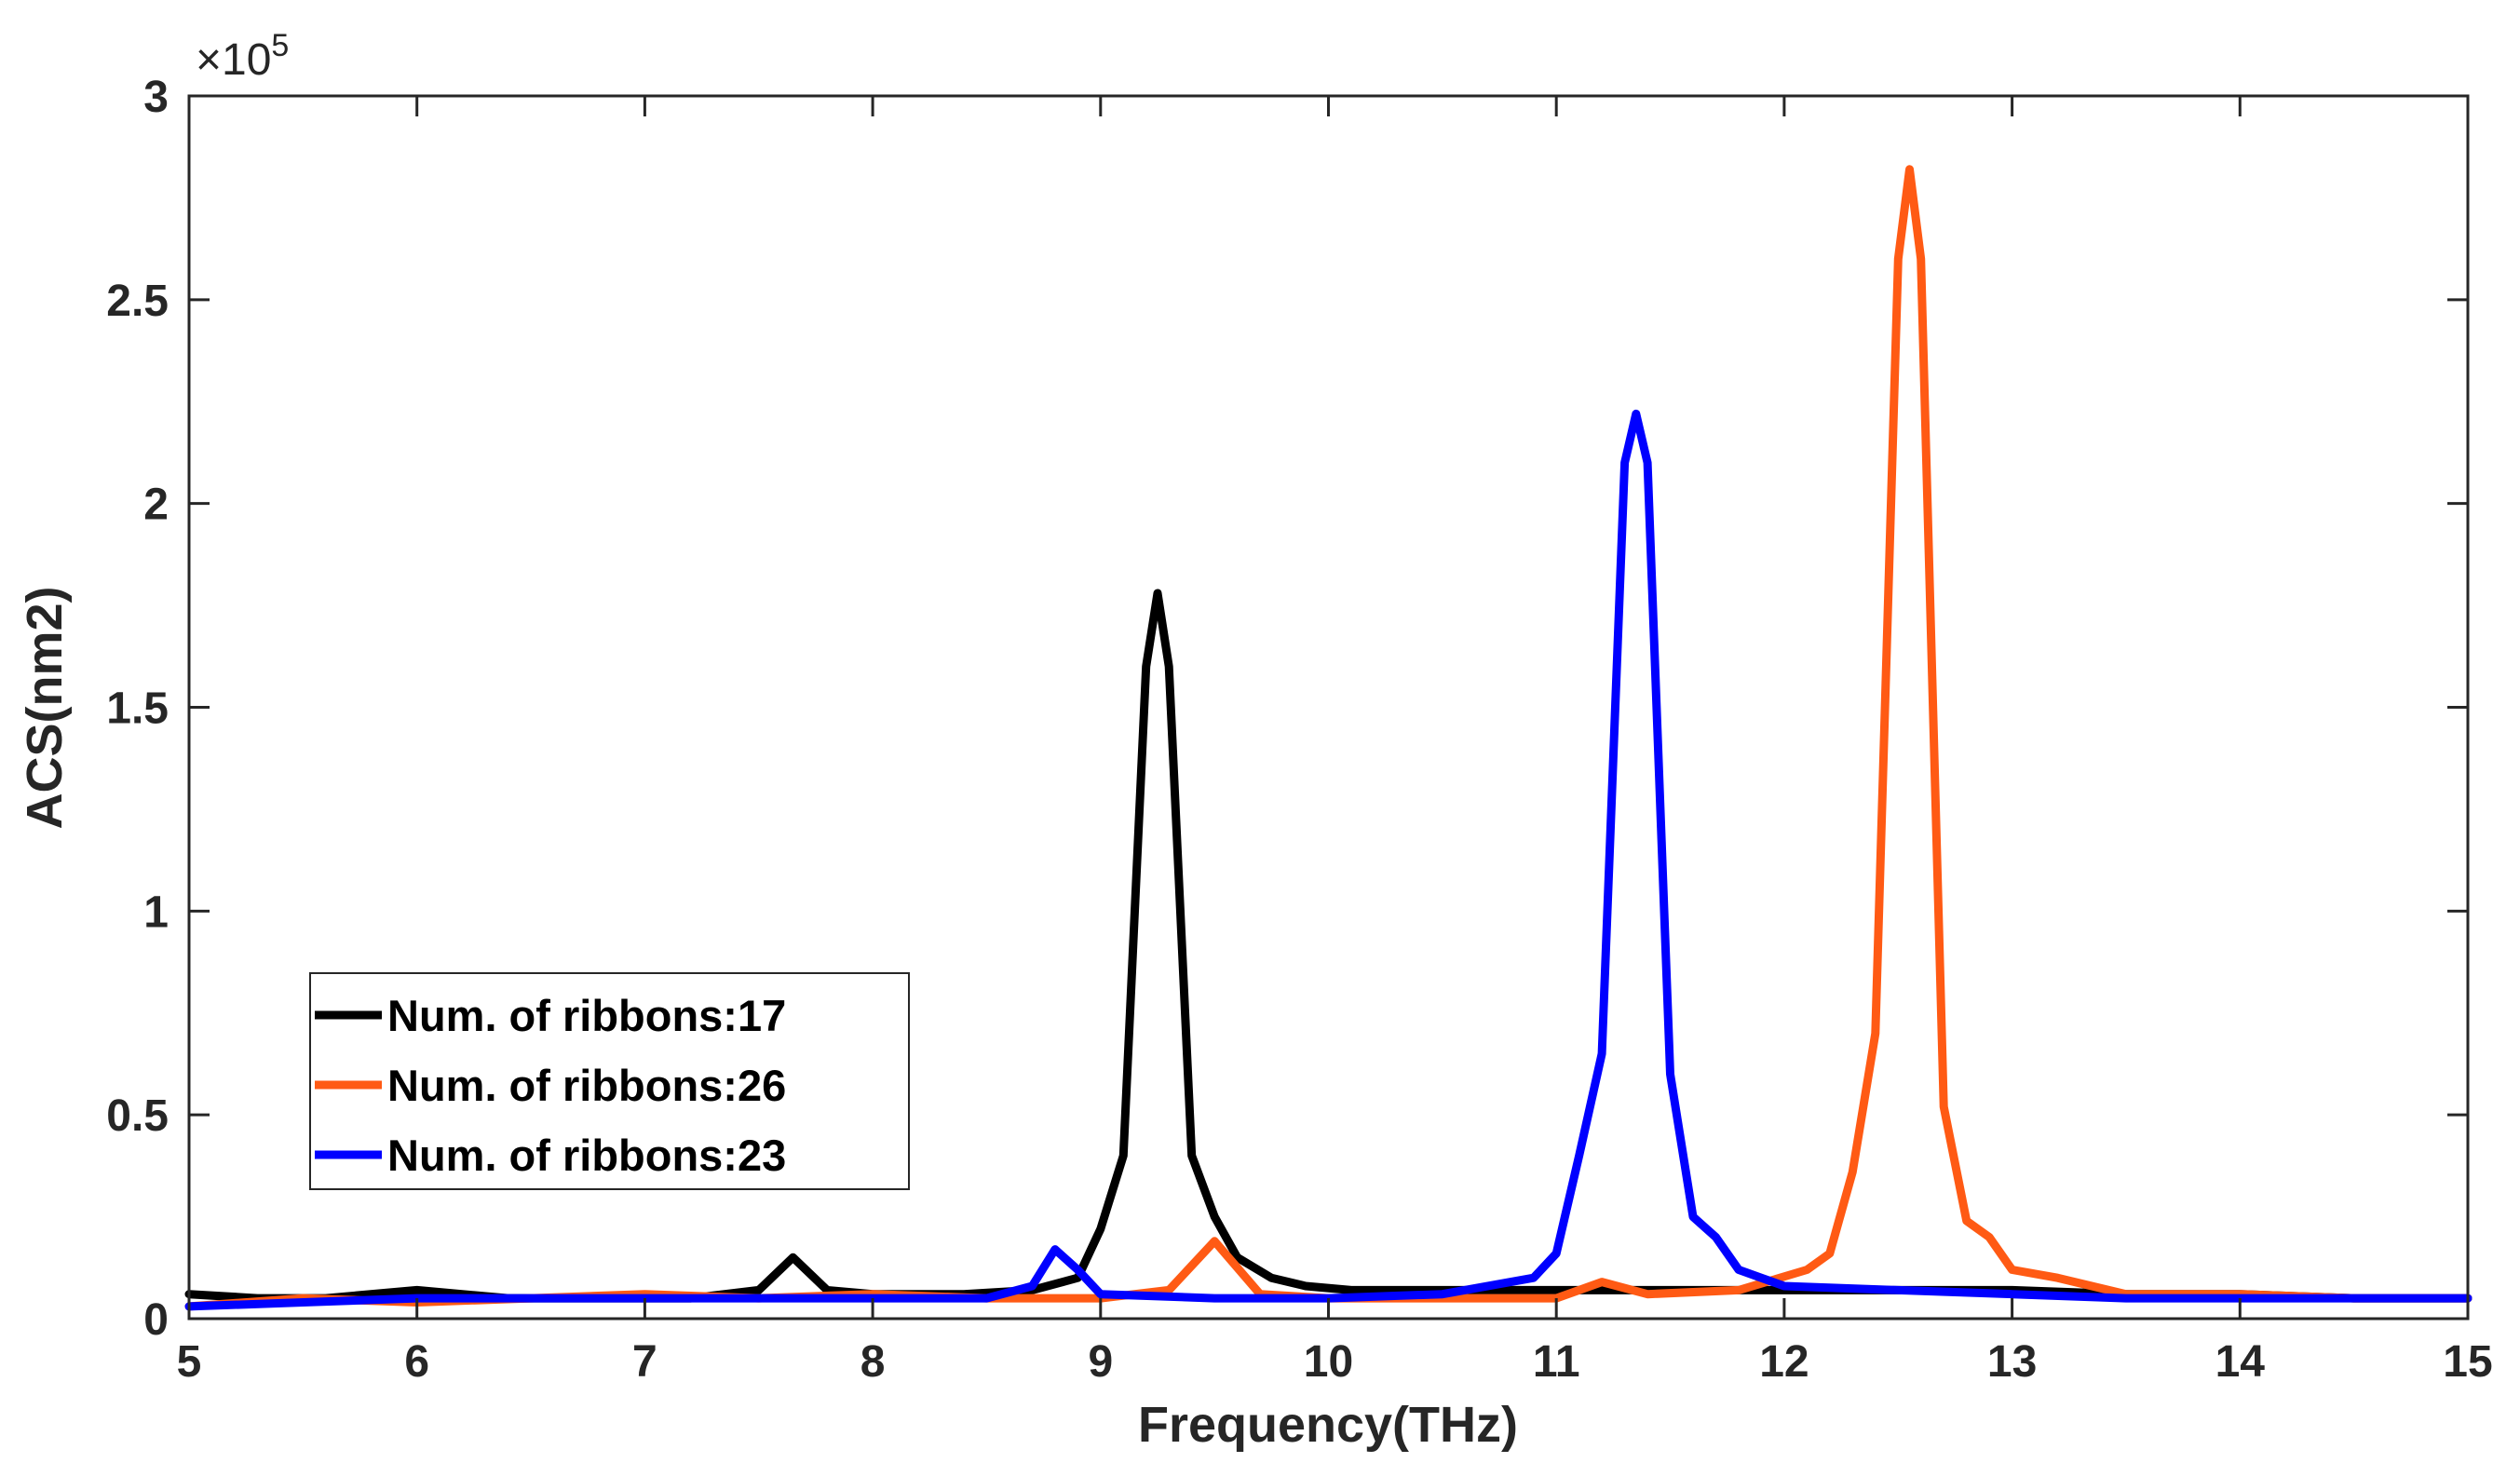 The width and height of the screenshot is (2520, 1463). I want to click on legend-box, so click(609, 1081).